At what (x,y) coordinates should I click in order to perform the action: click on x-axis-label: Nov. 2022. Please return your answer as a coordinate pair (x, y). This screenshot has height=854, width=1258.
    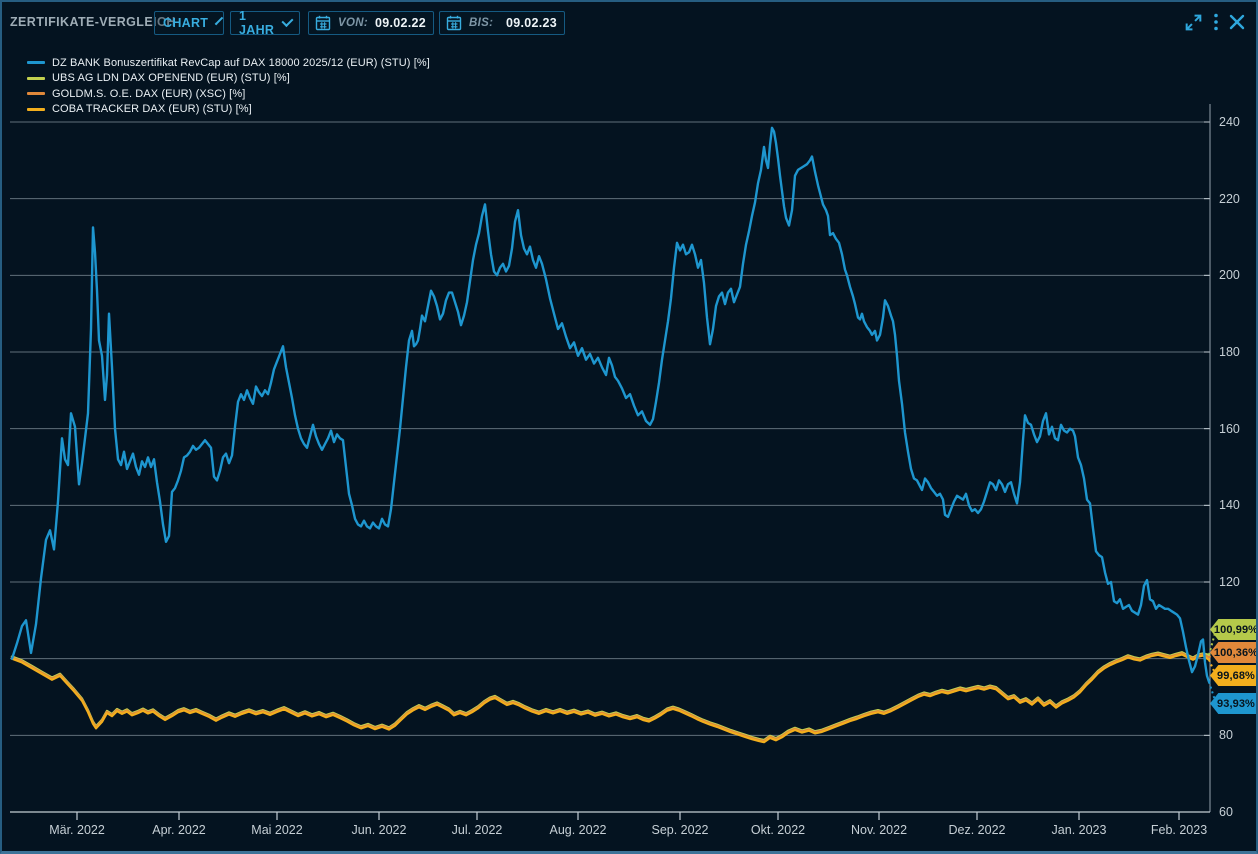
    Looking at the image, I should click on (879, 830).